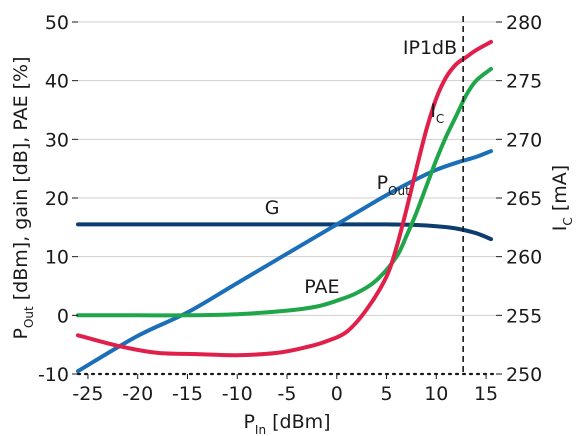  I want to click on x-tick-label: 10, so click(436, 394).